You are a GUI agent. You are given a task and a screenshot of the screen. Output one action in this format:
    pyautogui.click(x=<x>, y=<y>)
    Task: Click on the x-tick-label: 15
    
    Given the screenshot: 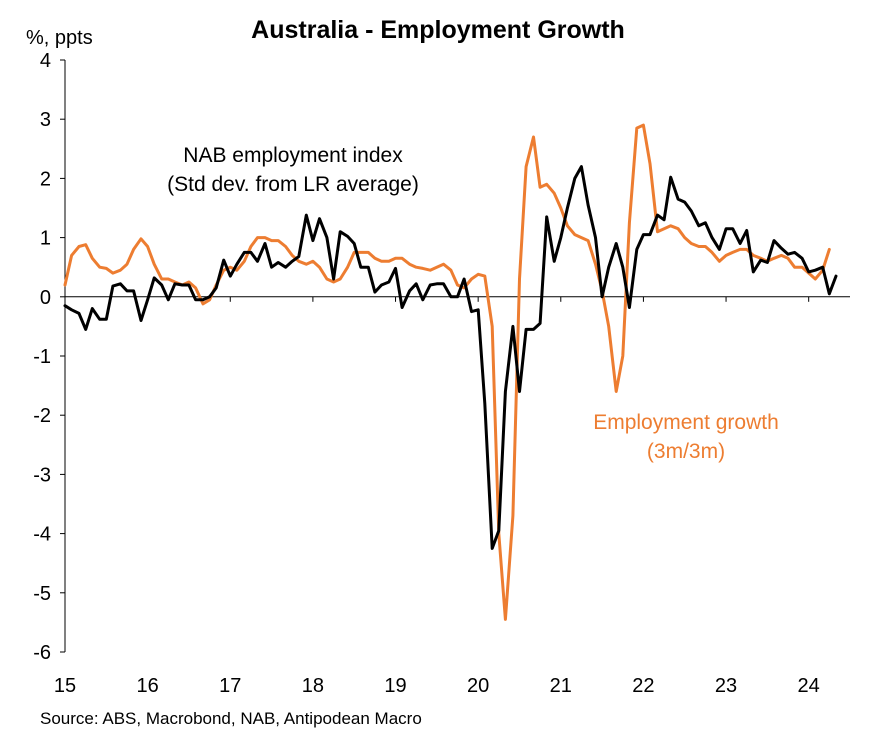 What is the action you would take?
    pyautogui.click(x=65, y=686)
    